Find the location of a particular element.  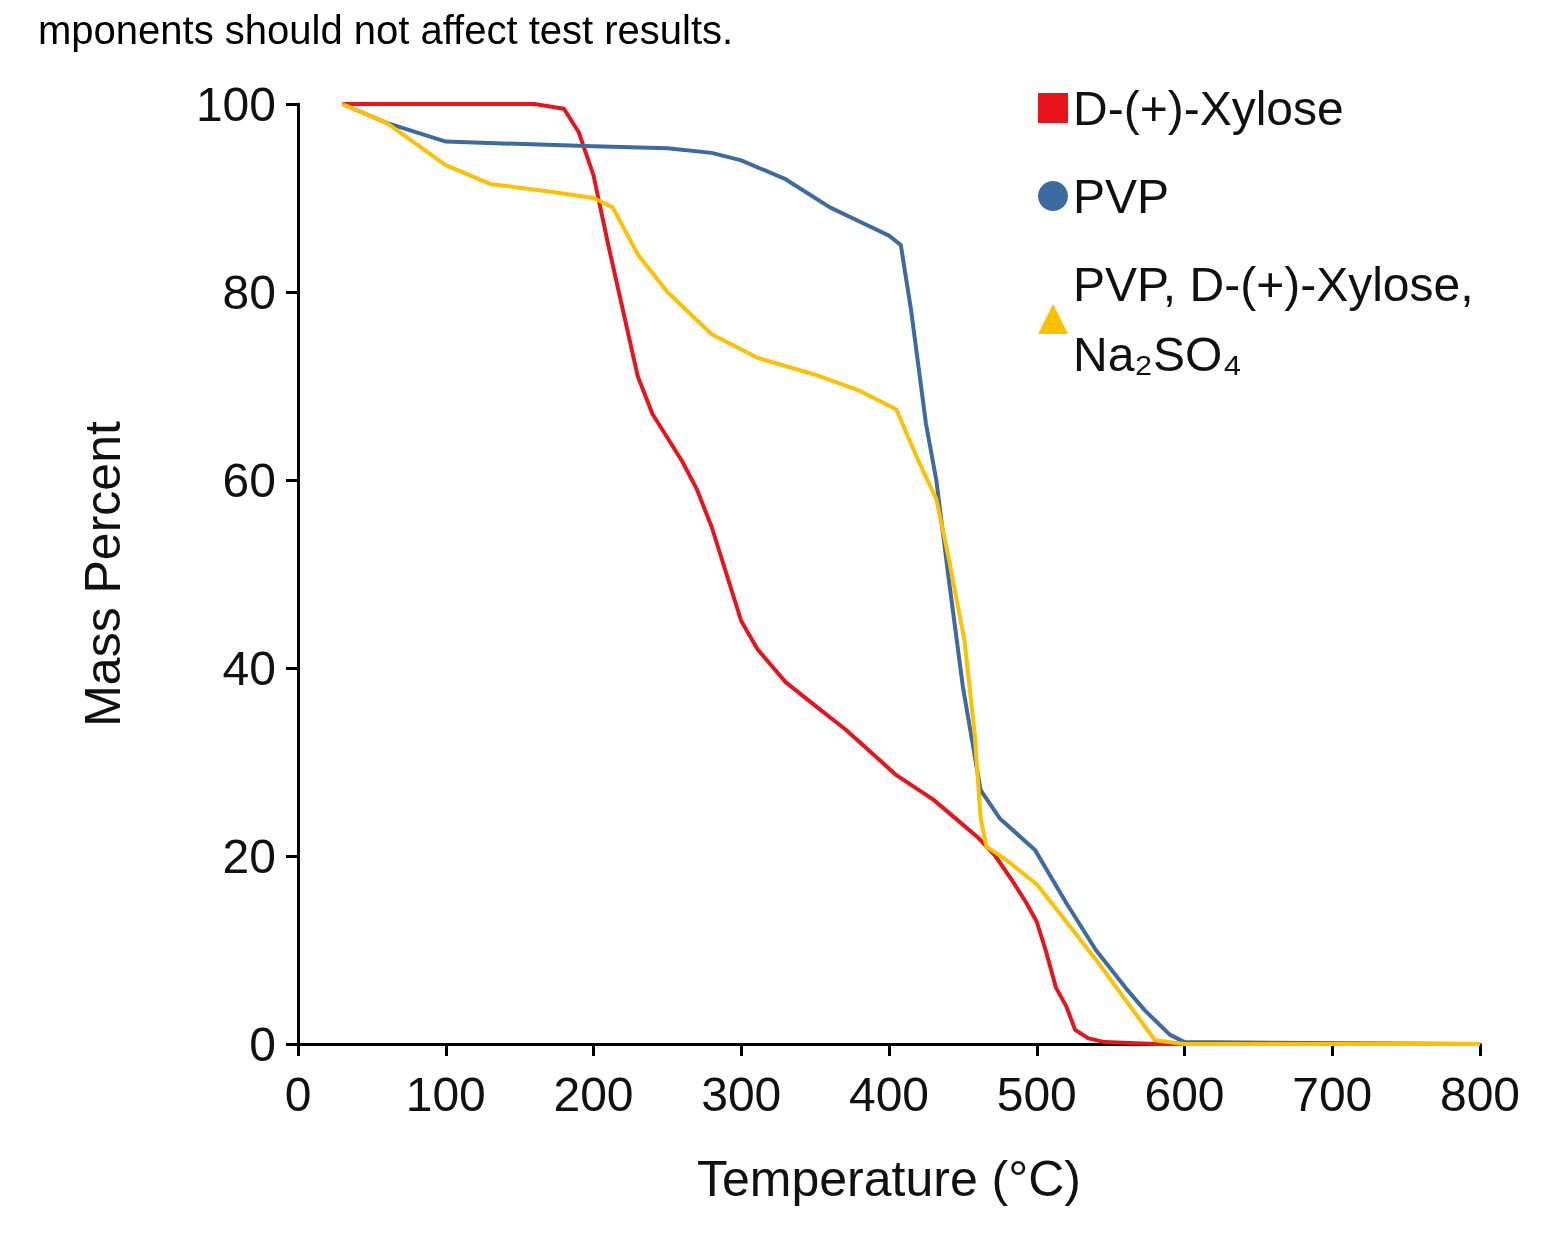

y-tick-label: 80 is located at coordinates (249, 292).